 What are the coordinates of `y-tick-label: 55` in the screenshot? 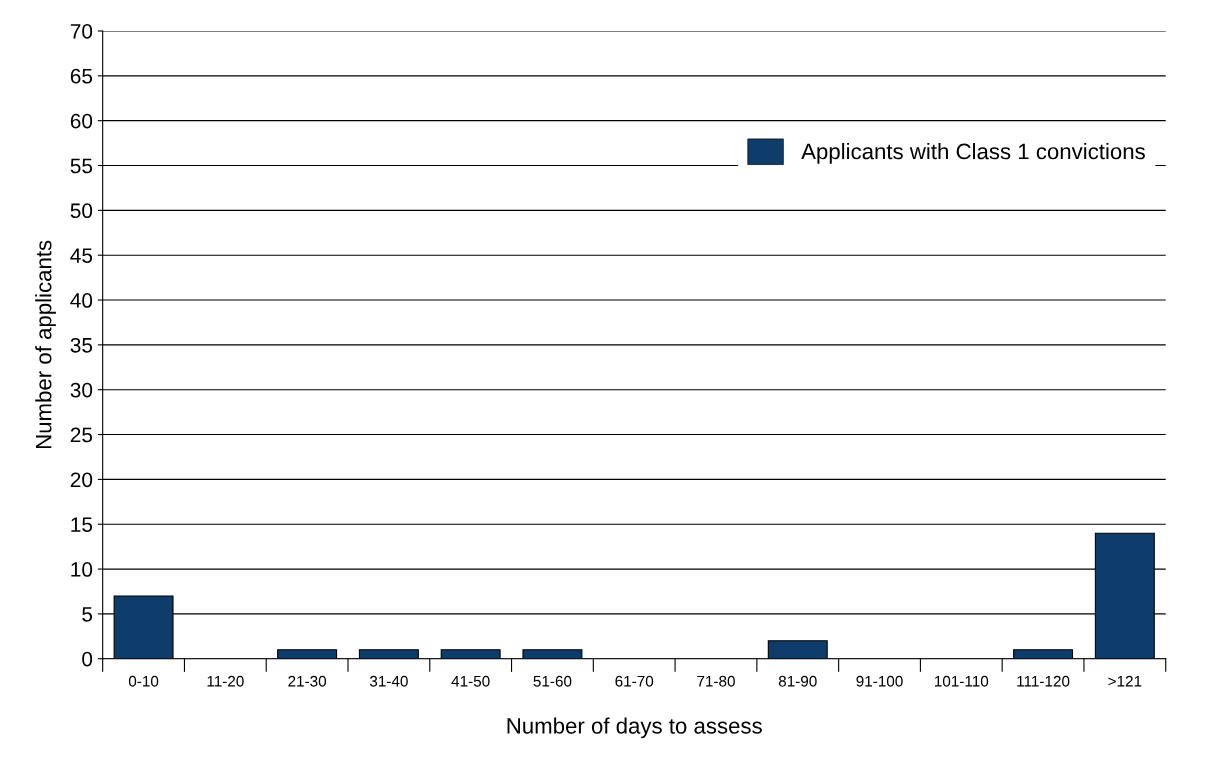 It's located at (81, 166).